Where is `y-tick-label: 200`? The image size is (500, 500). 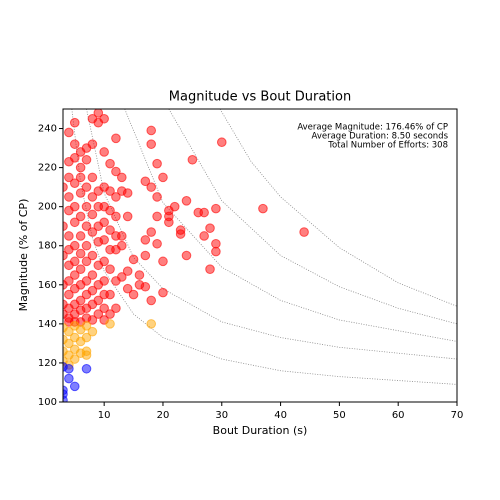 y-tick-label: 200 is located at coordinates (47, 207).